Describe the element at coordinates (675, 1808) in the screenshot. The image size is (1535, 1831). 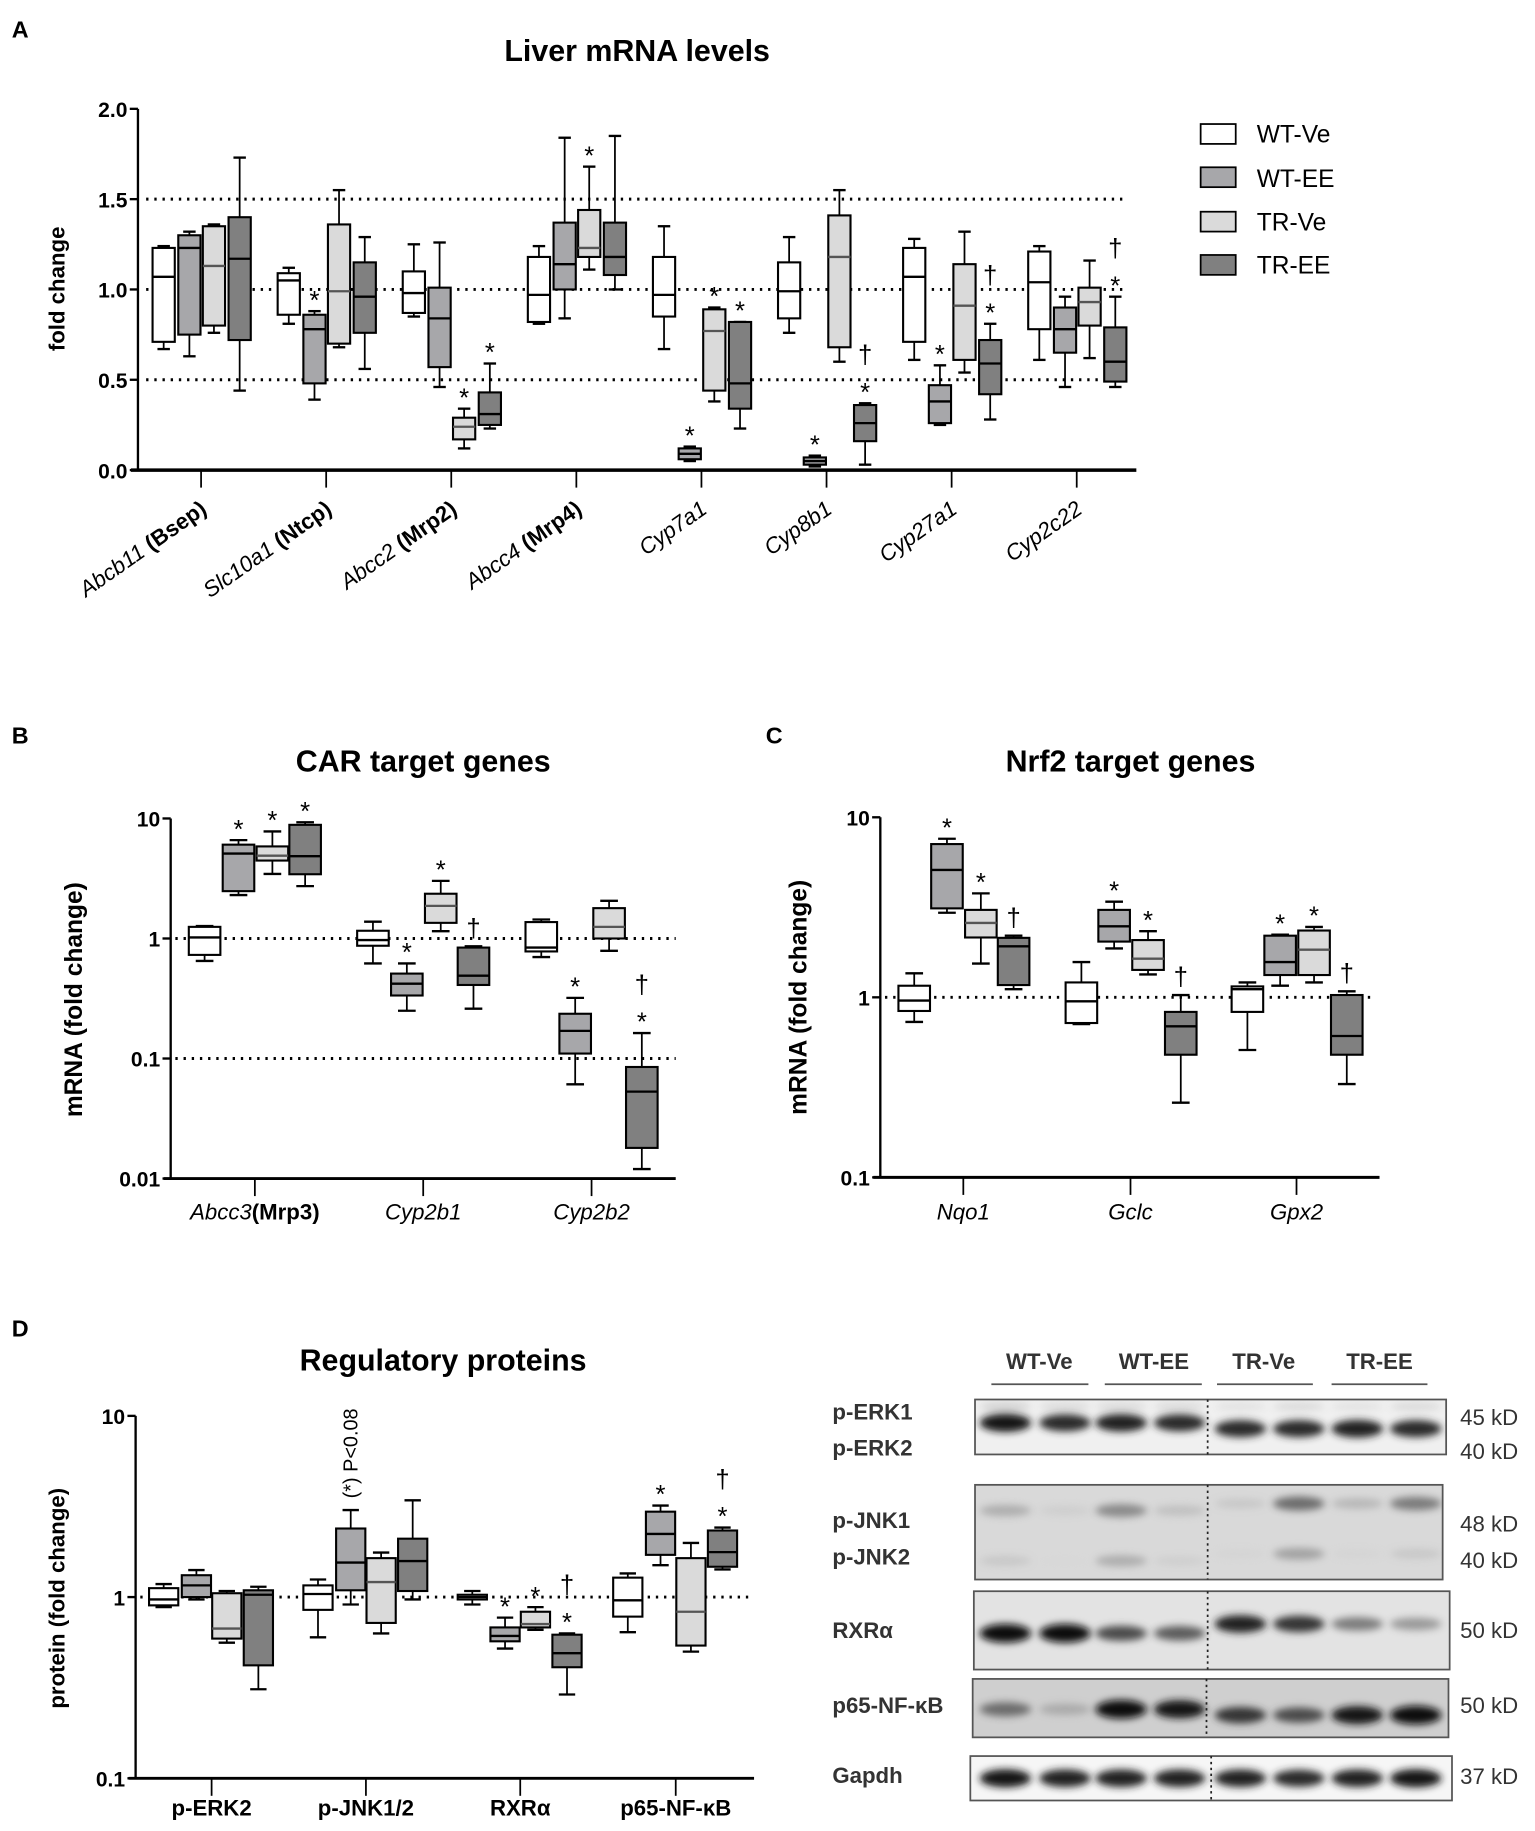
I see `protein-name: p65-NF-κB` at that location.